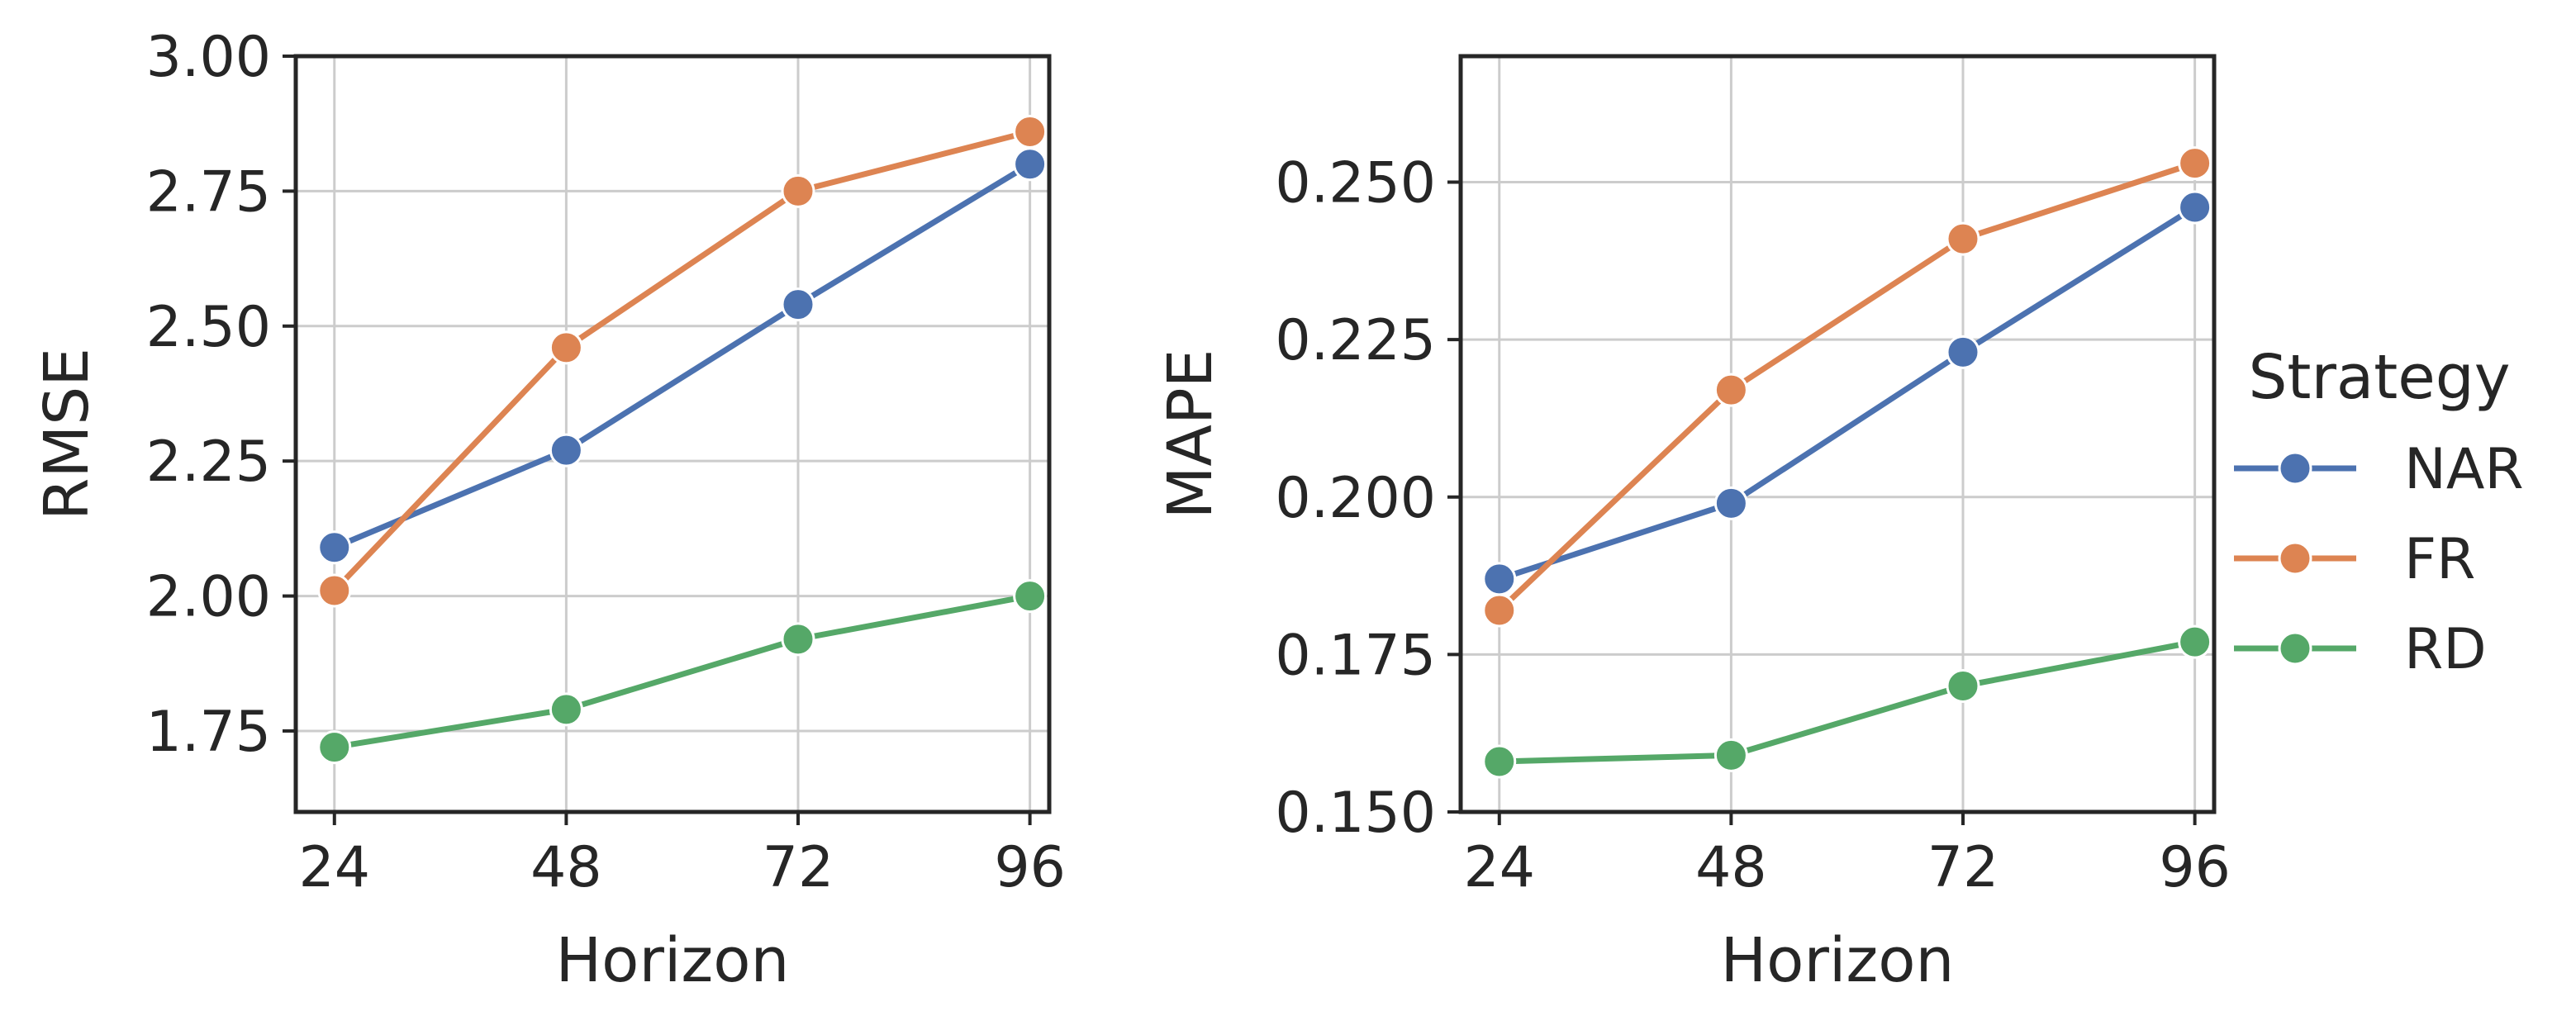  Describe the element at coordinates (2295, 648) in the screenshot. I see `legend-marker-rd` at that location.